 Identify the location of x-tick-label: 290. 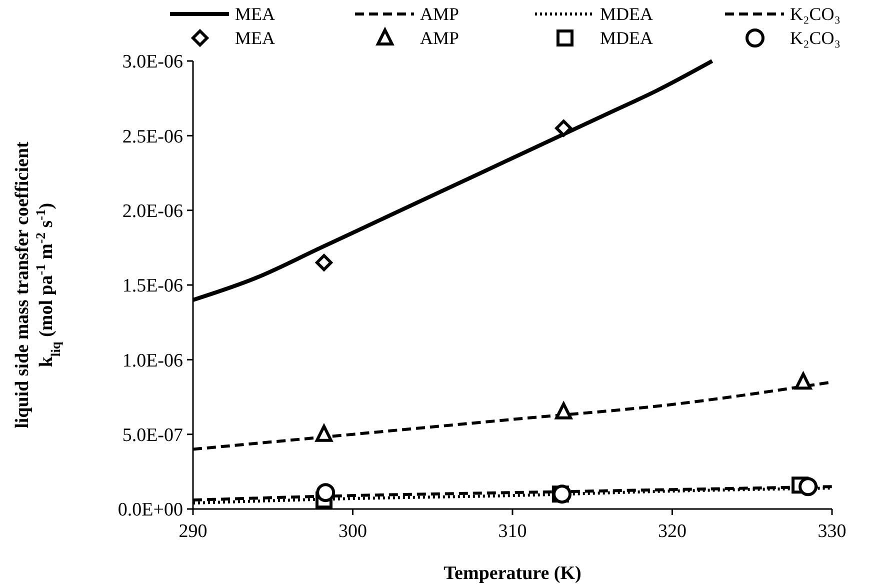
(193, 531).